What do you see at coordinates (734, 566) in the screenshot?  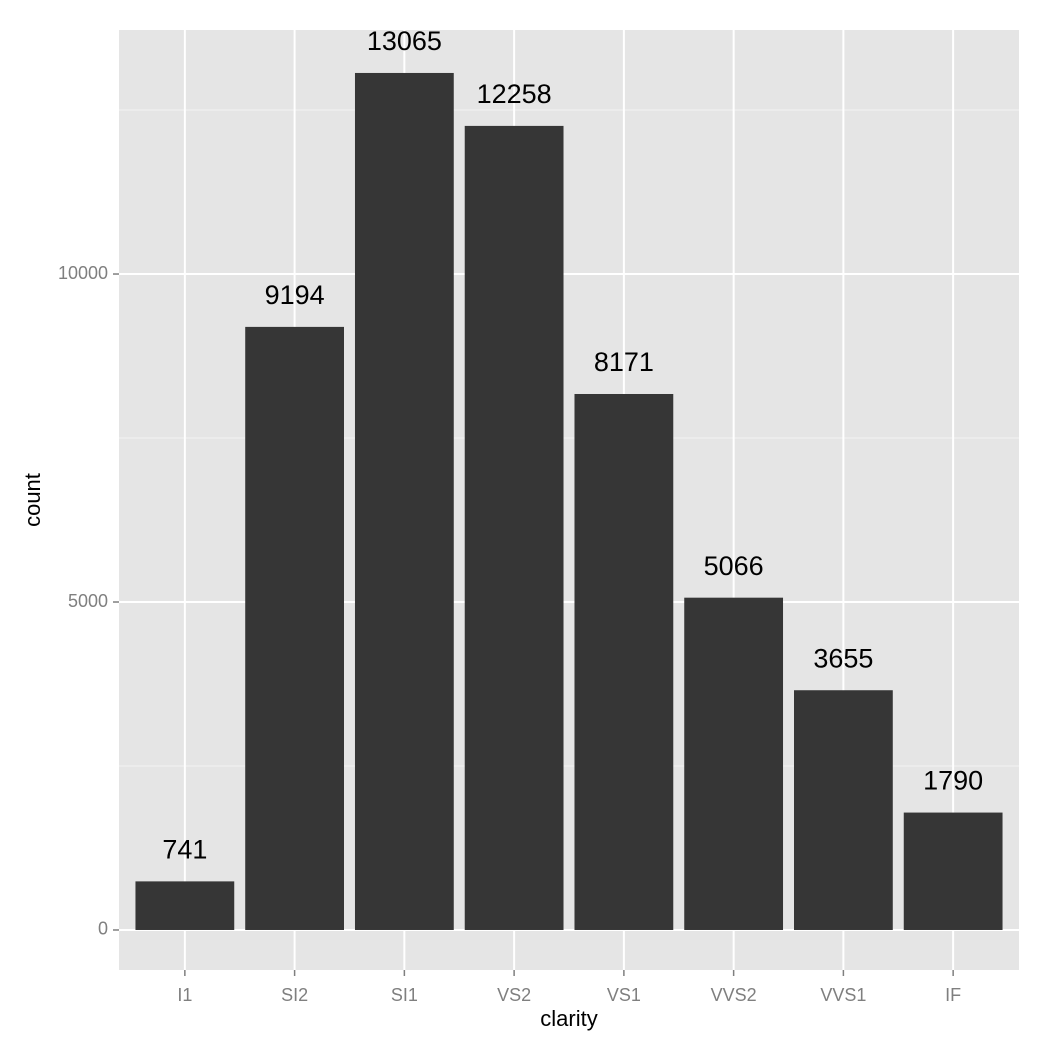 I see `value-label: 5066` at bounding box center [734, 566].